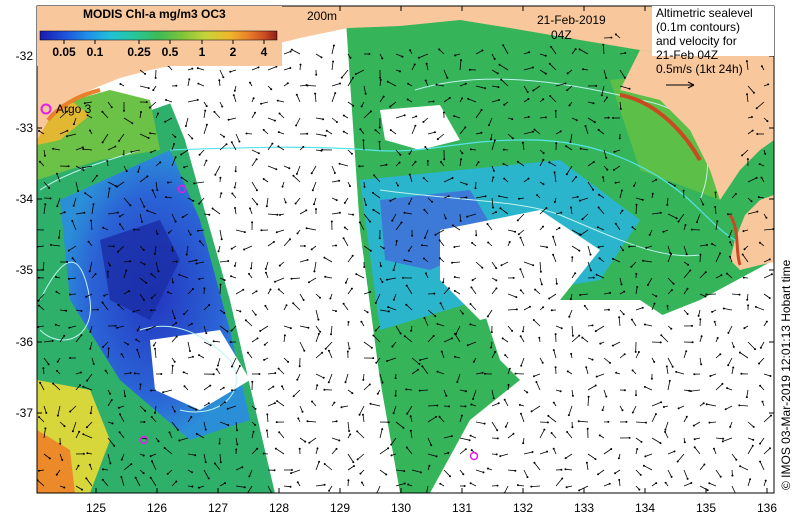 This screenshot has width=800, height=520. Describe the element at coordinates (74, 109) in the screenshot. I see `argo-3-label: Argo 3` at that location.